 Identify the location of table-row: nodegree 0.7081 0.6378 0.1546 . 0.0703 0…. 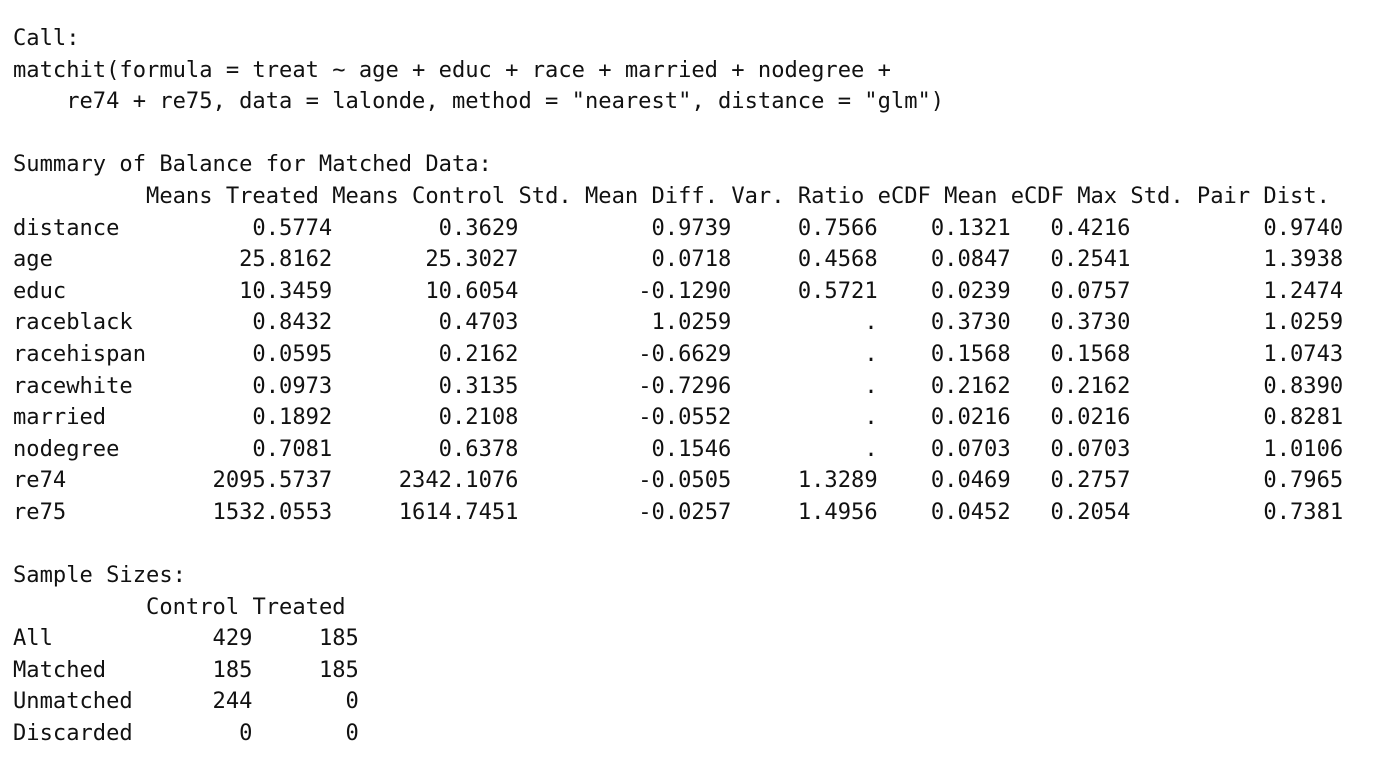
(678, 450).